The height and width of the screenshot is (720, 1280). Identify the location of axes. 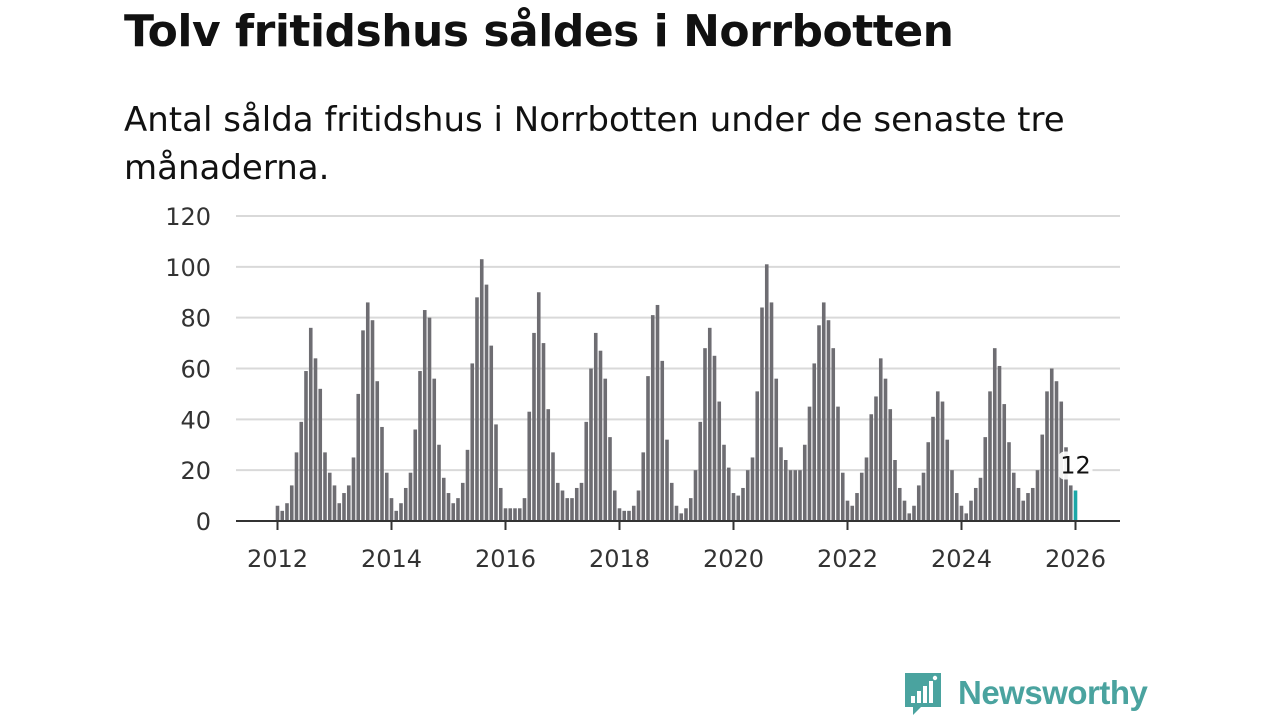
(678, 525).